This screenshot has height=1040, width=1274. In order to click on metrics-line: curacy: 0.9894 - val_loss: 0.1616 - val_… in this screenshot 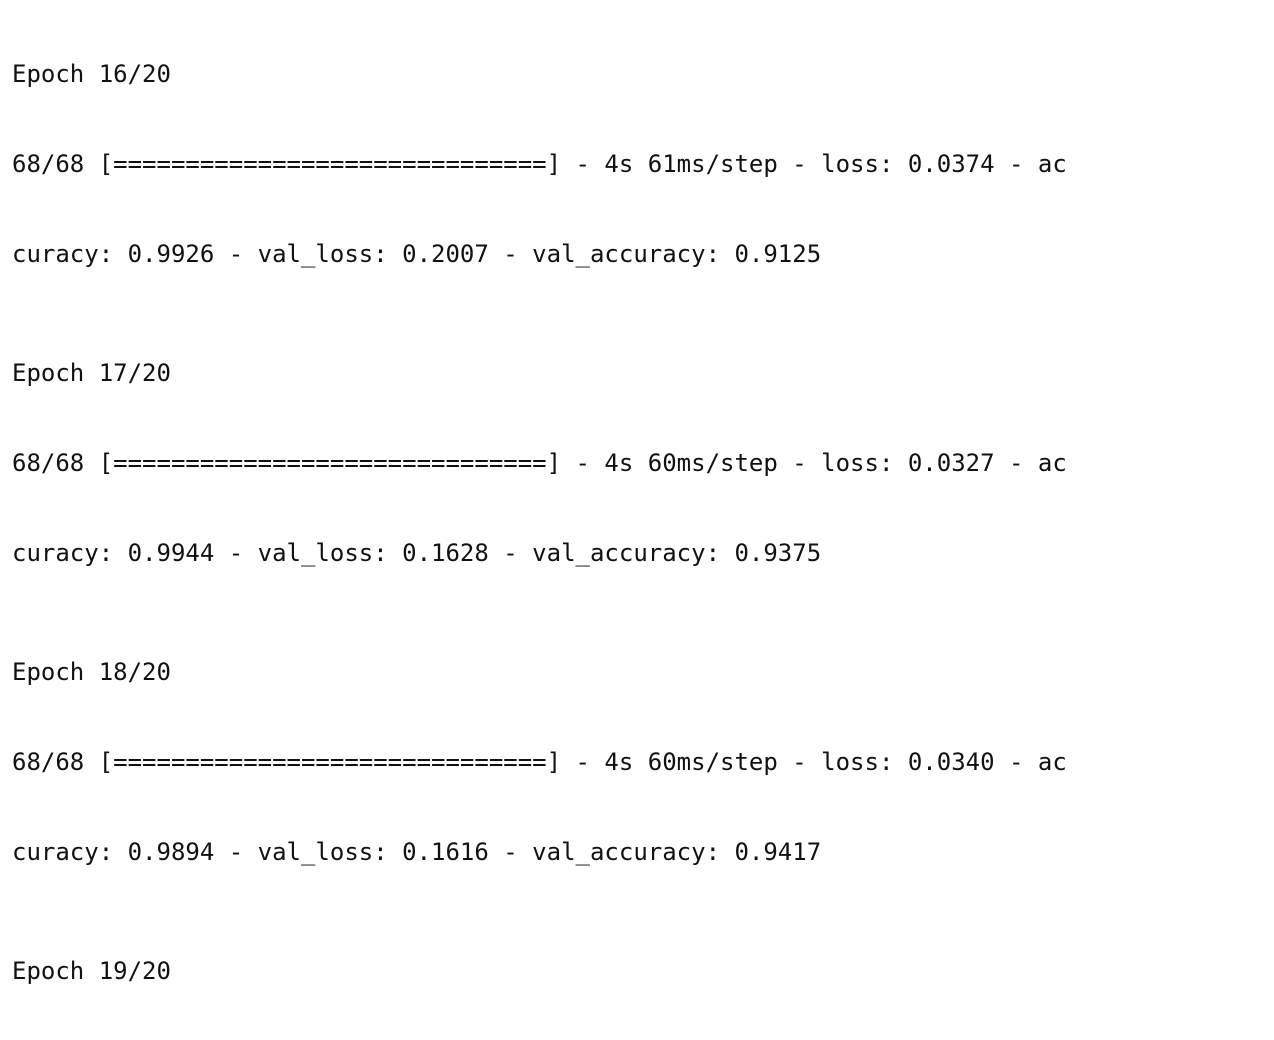, I will do `click(417, 852)`.